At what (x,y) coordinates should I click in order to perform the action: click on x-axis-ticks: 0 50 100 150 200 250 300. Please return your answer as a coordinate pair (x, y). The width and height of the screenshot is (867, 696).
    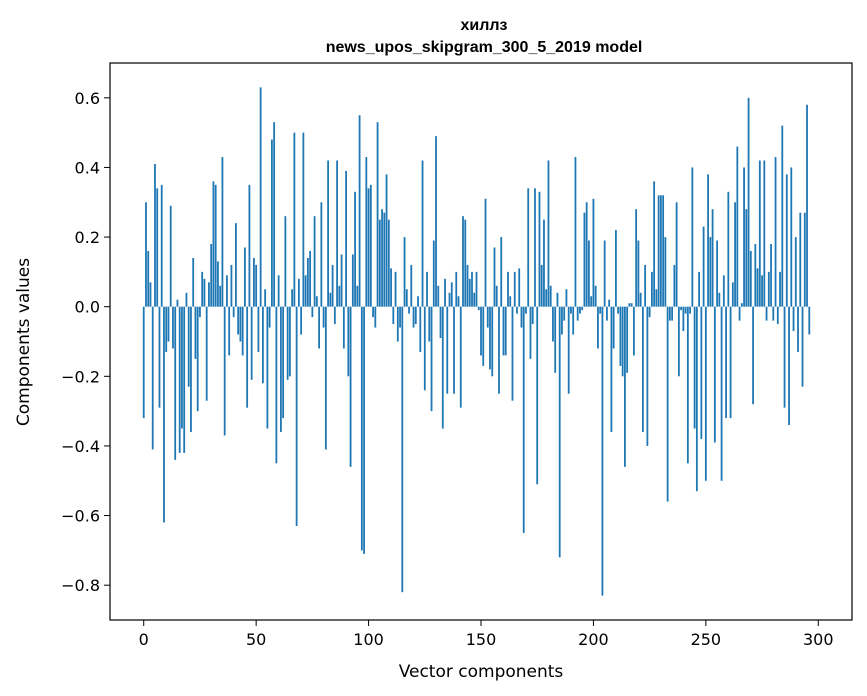
    Looking at the image, I should click on (486, 634).